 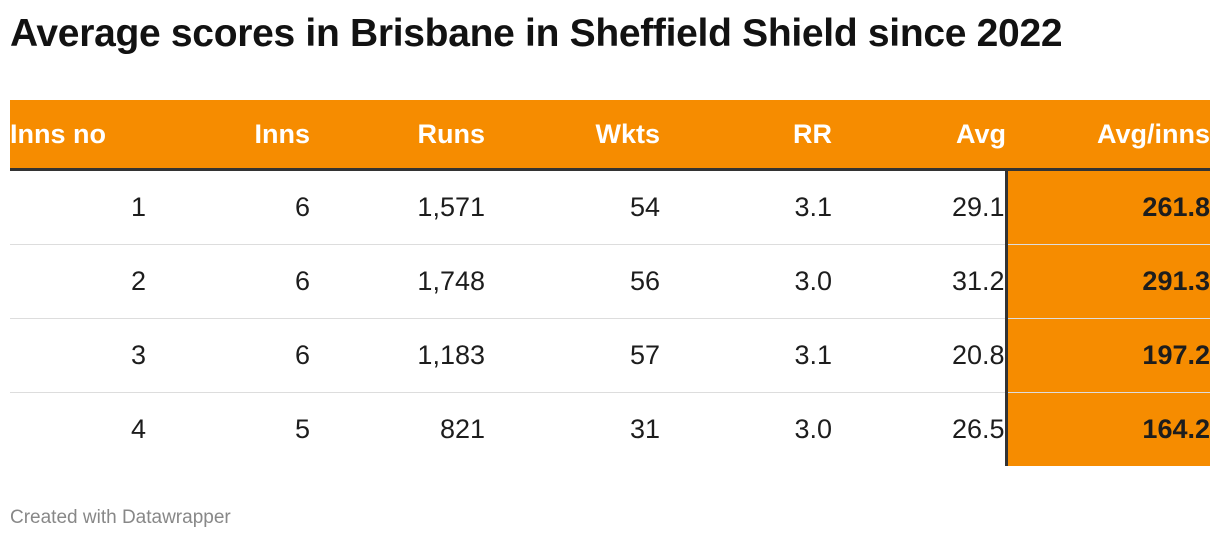 I want to click on cell-runs: 1,571, so click(x=397, y=207).